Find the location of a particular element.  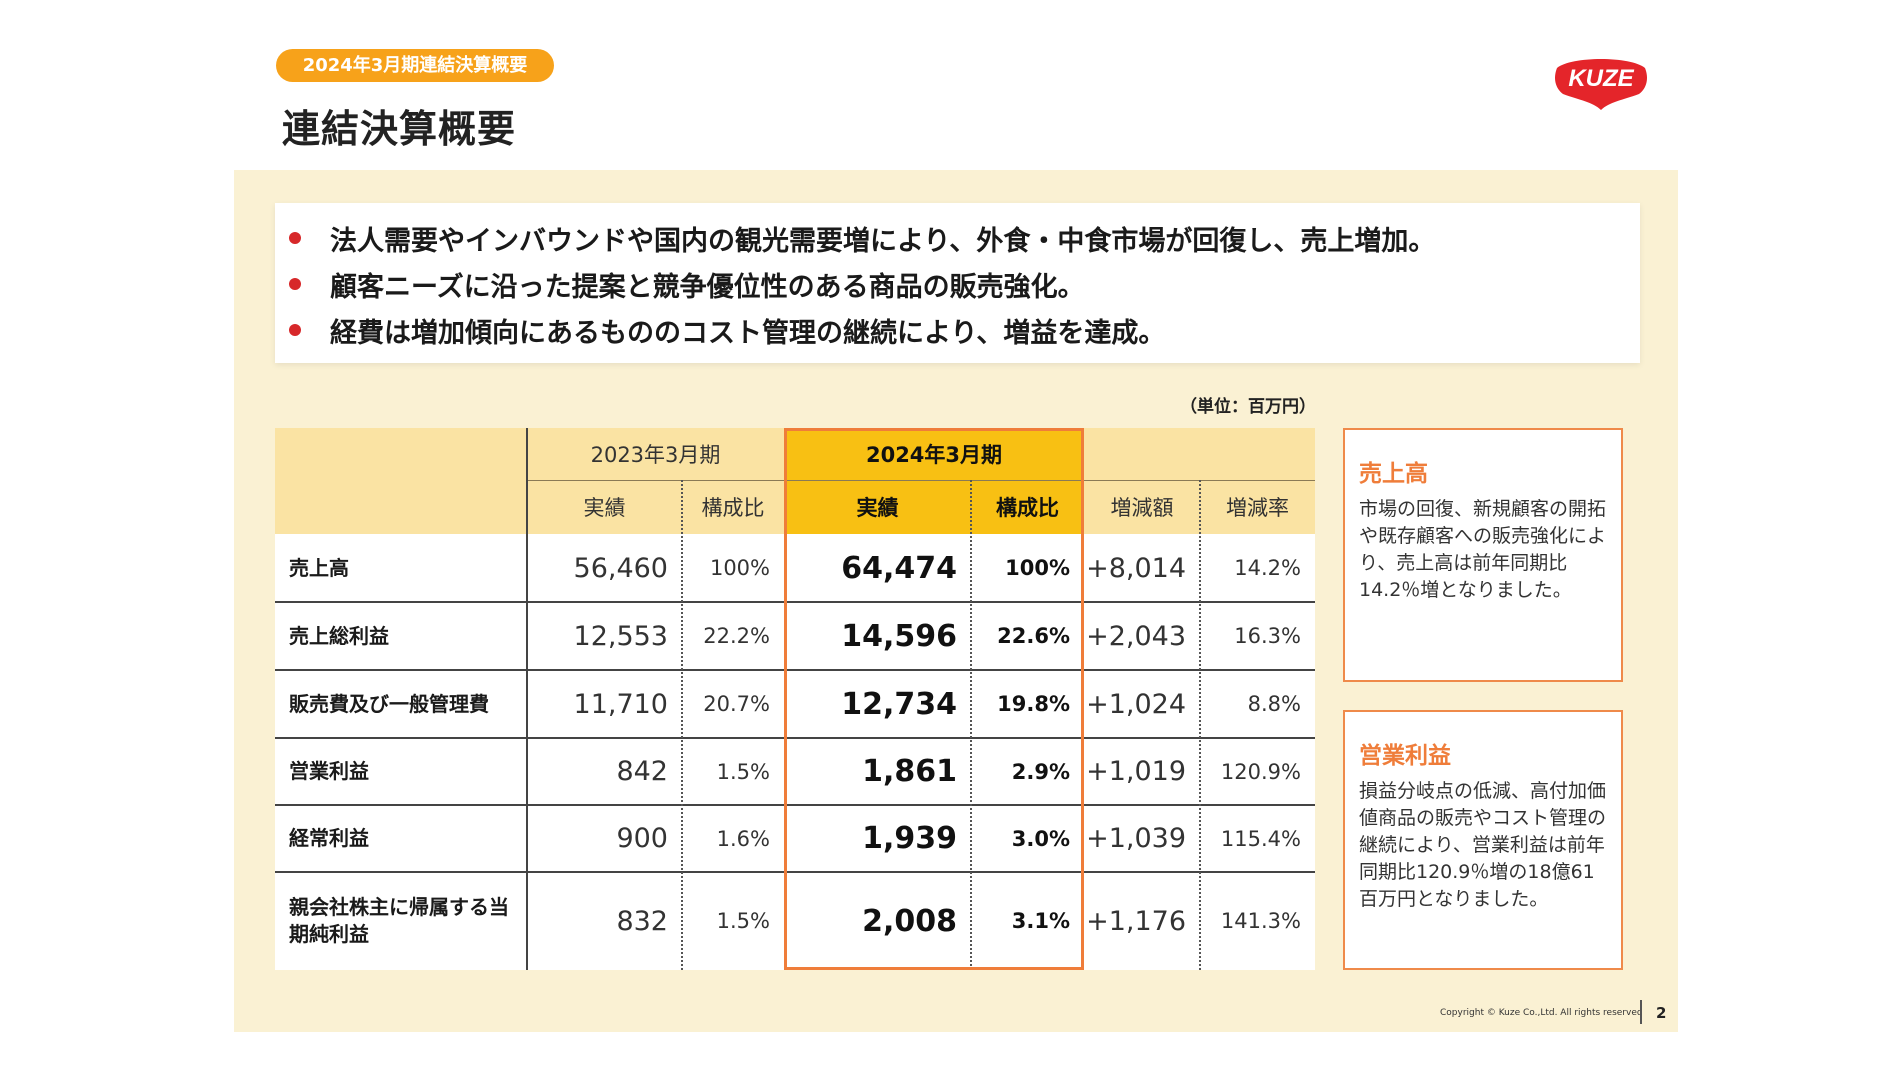

curr-actual: 64,474 is located at coordinates (877, 568).